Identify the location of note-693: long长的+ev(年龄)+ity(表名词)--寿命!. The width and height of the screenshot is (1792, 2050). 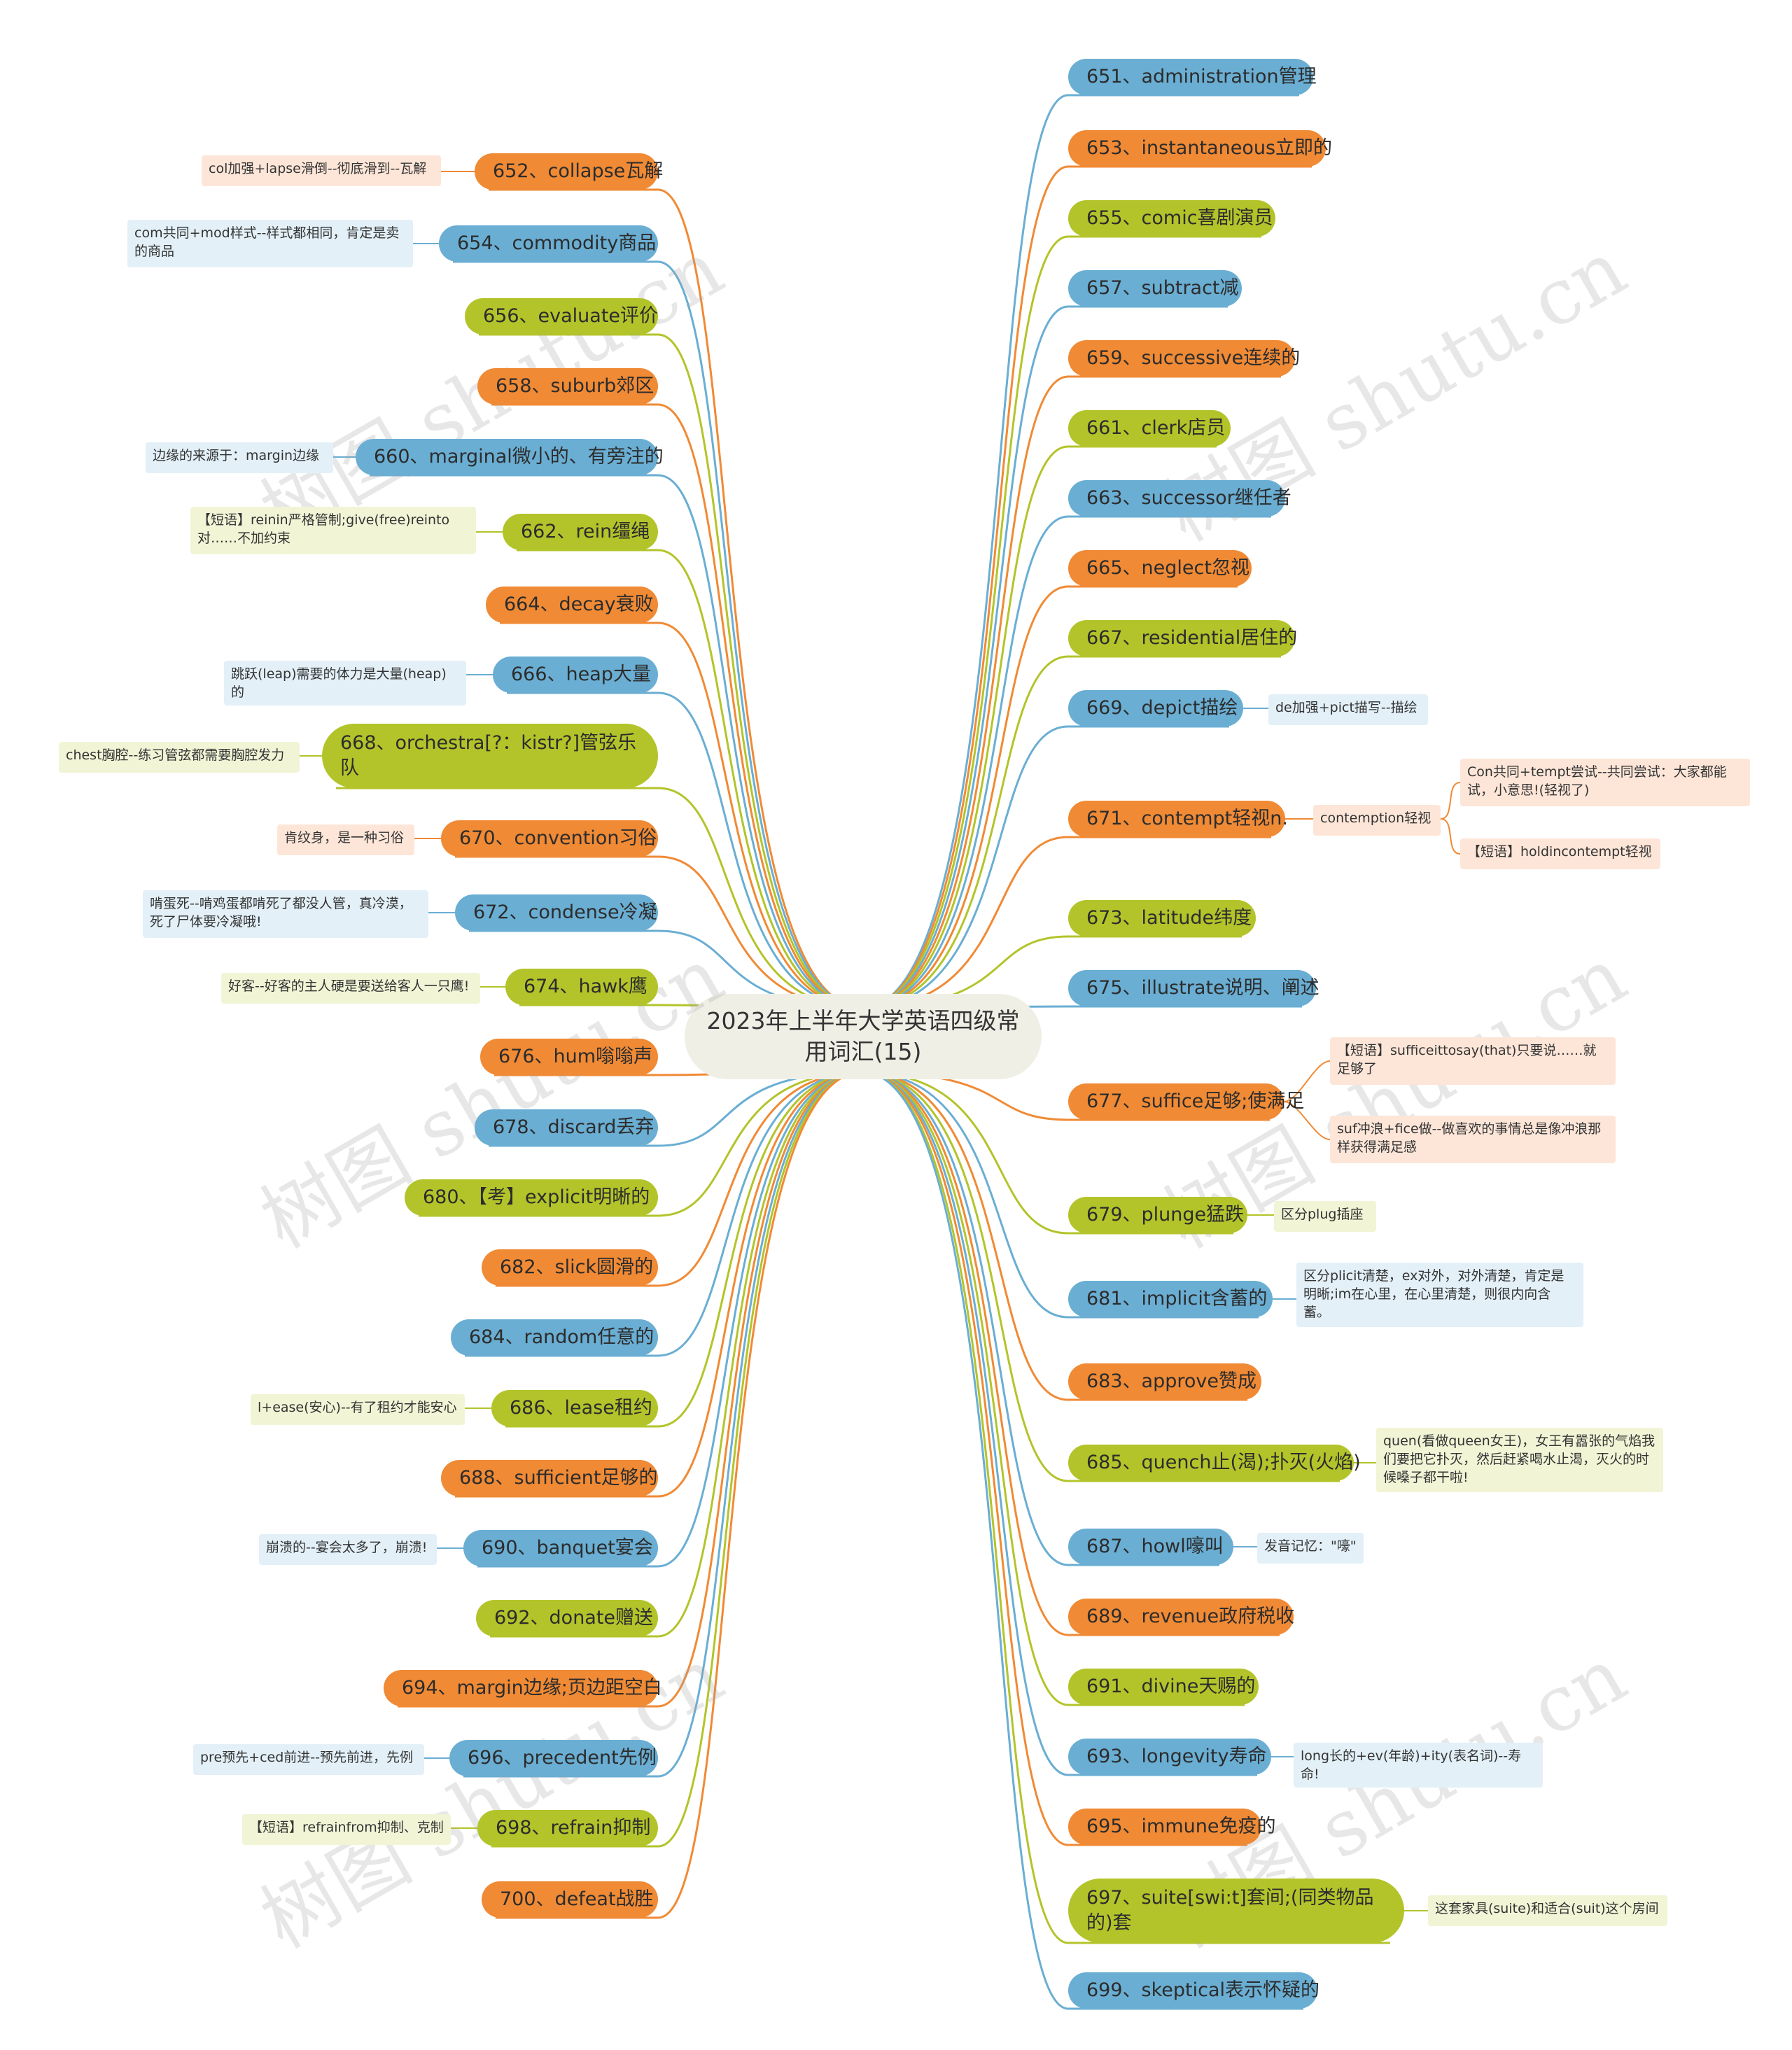
(1418, 1765).